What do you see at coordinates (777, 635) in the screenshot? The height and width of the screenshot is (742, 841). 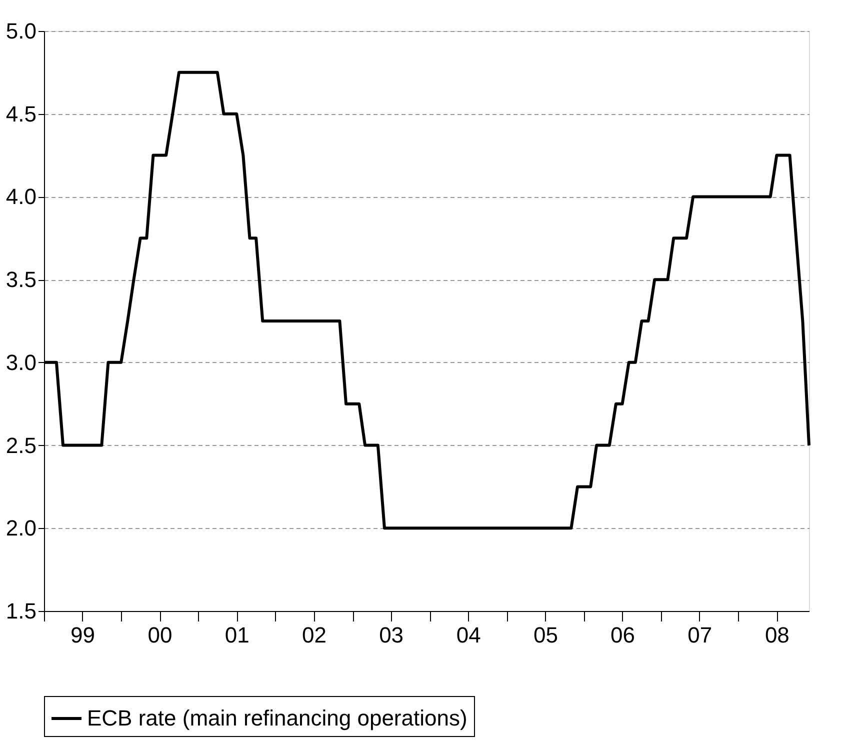 I see `x-tick-label: 08` at bounding box center [777, 635].